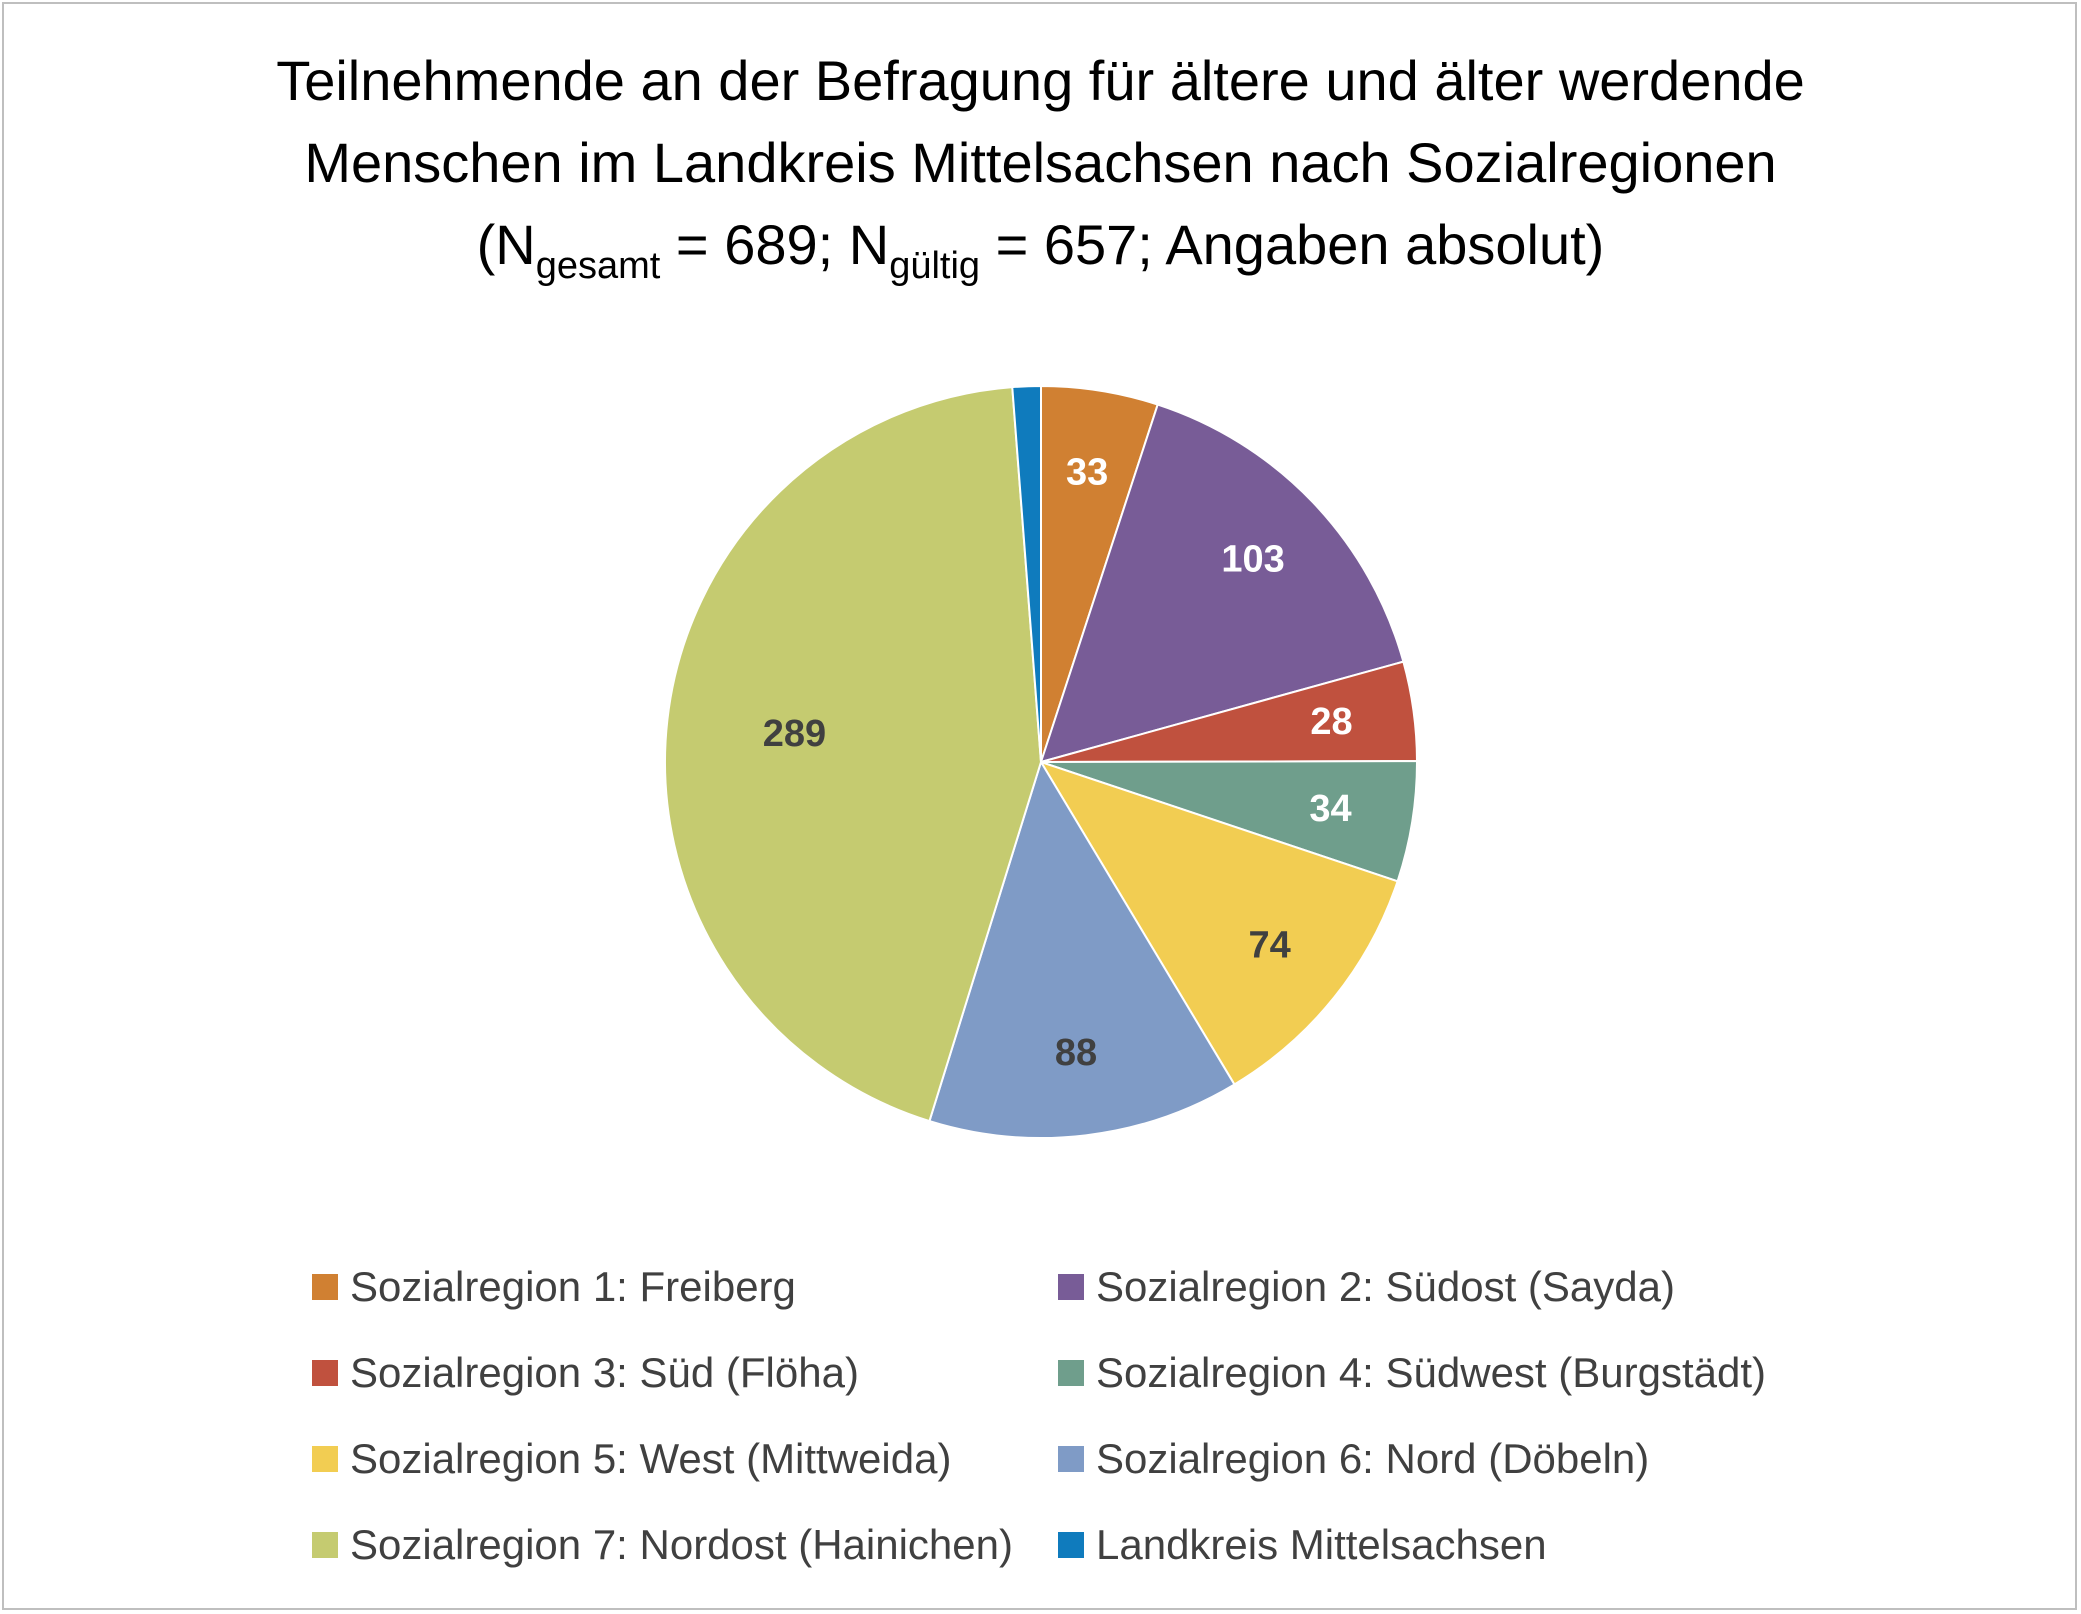 The image size is (2081, 1614). Describe the element at coordinates (1385, 1286) in the screenshot. I see `legend-label: Sozialregion 2: Südost (Sayda)` at that location.